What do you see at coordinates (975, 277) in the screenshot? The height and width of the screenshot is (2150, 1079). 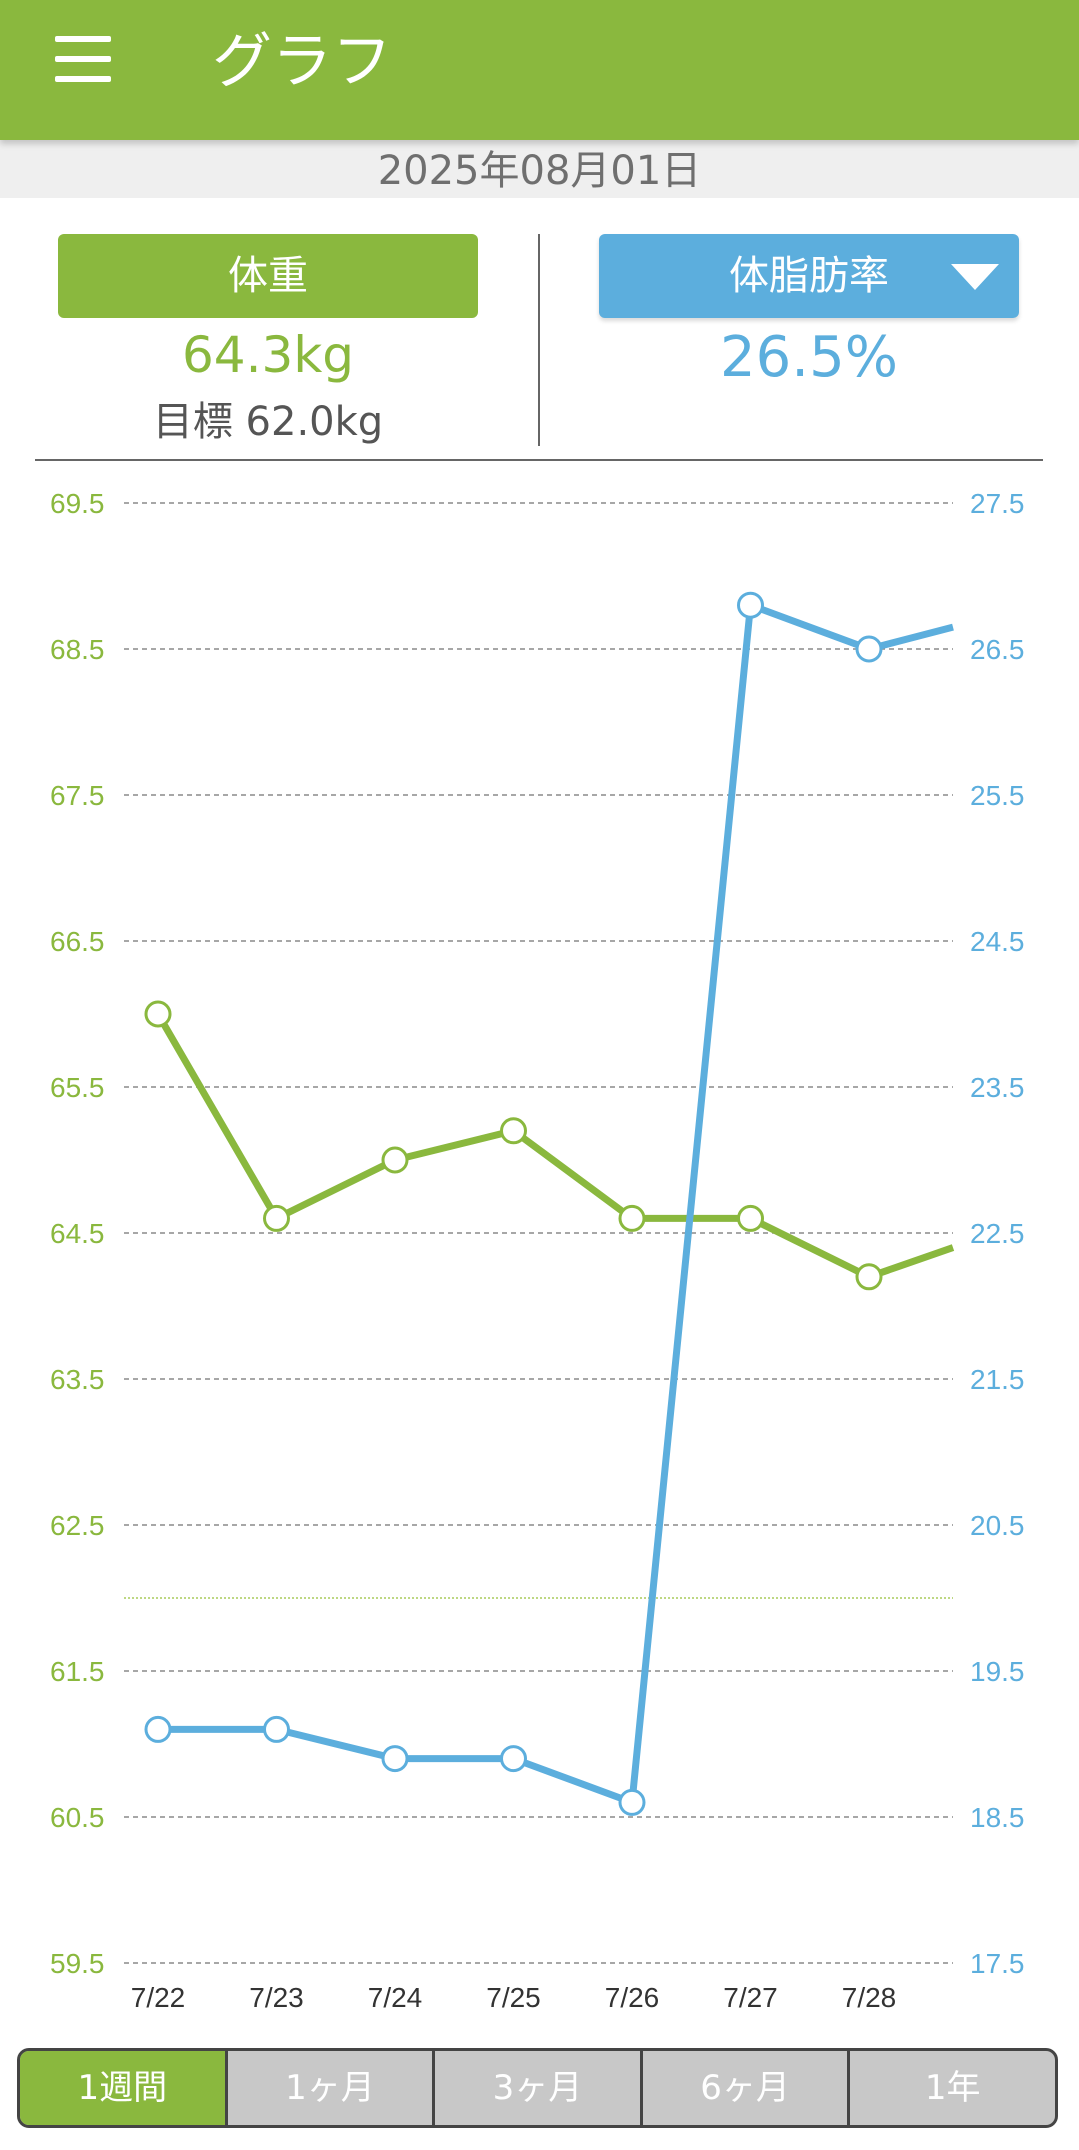 I see `triangle-down-icon` at bounding box center [975, 277].